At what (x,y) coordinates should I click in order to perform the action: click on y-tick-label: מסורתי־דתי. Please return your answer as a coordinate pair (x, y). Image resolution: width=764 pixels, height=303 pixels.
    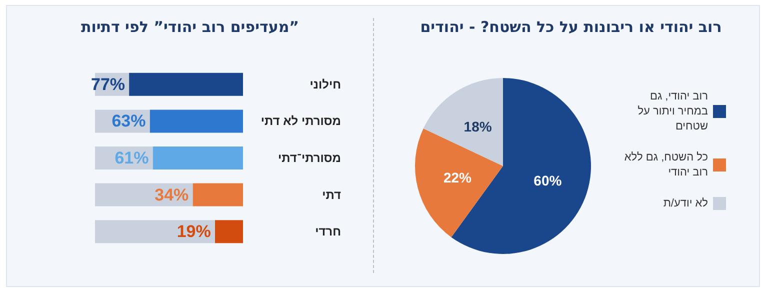
    Looking at the image, I should click on (309, 158).